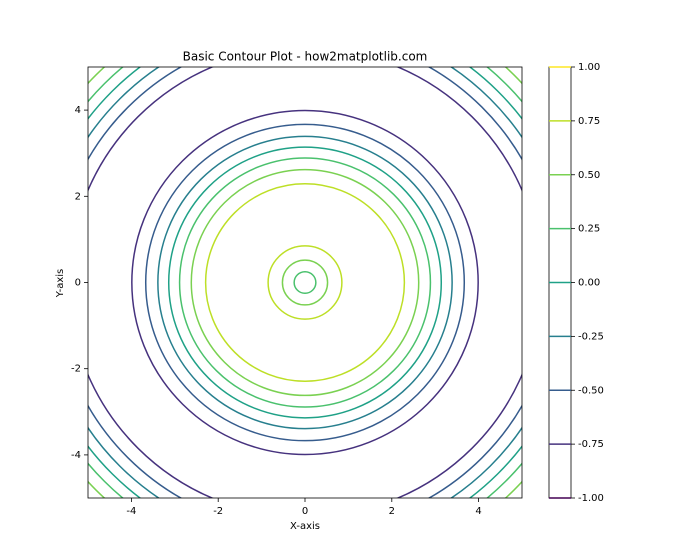 This screenshot has width=700, height=560. Describe the element at coordinates (218, 511) in the screenshot. I see `x-tick-label: -2` at that location.